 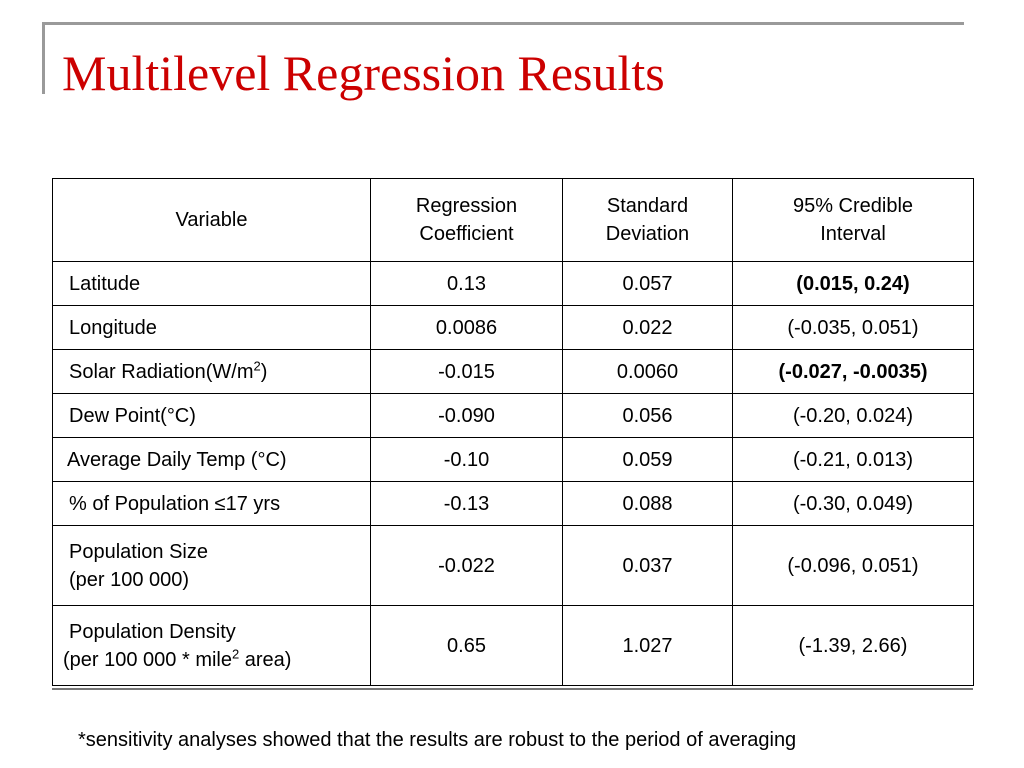 What do you see at coordinates (647, 459) in the screenshot?
I see `cell-standard-deviation: 0.059` at bounding box center [647, 459].